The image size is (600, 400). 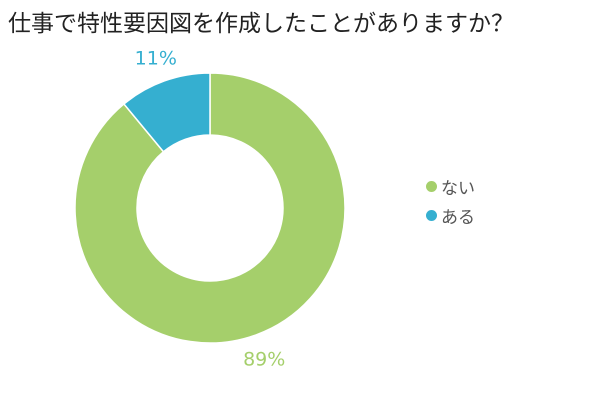 What do you see at coordinates (431, 215) in the screenshot?
I see `legend-swatch-aru` at bounding box center [431, 215].